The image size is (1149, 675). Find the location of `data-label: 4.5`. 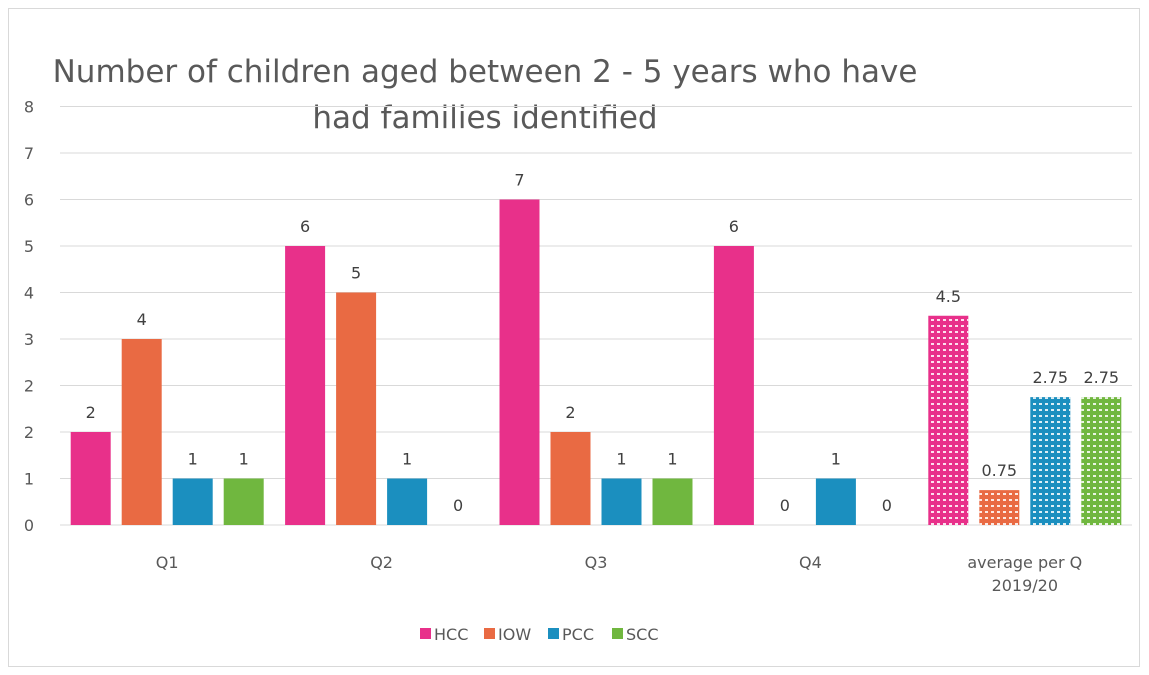

data-label: 4.5 is located at coordinates (948, 296).